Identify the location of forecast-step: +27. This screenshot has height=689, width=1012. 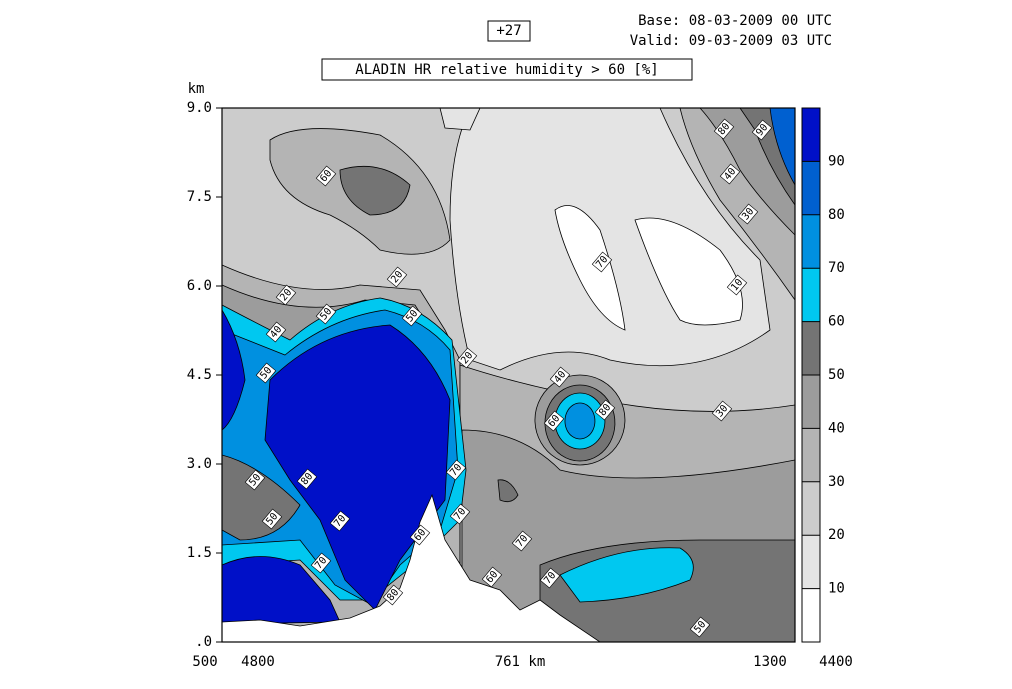
(508, 31).